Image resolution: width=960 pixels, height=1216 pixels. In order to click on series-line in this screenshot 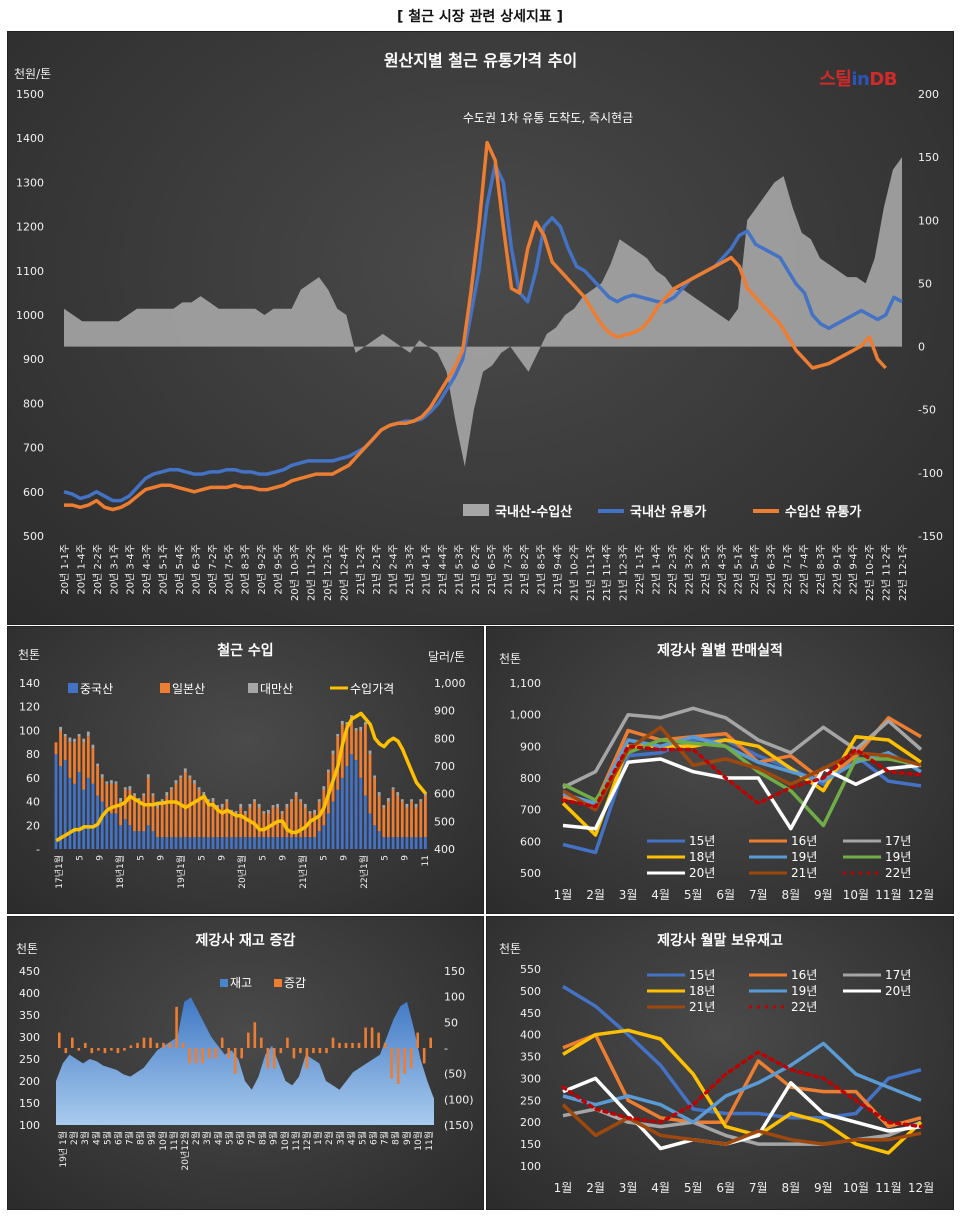, I will do `click(742, 761)`.